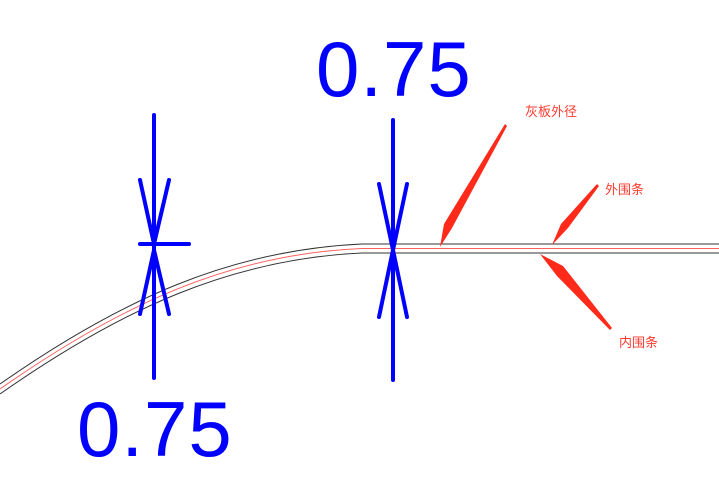 The image size is (719, 493). What do you see at coordinates (155, 429) in the screenshot?
I see `dimension-label-bottom: 0.75` at bounding box center [155, 429].